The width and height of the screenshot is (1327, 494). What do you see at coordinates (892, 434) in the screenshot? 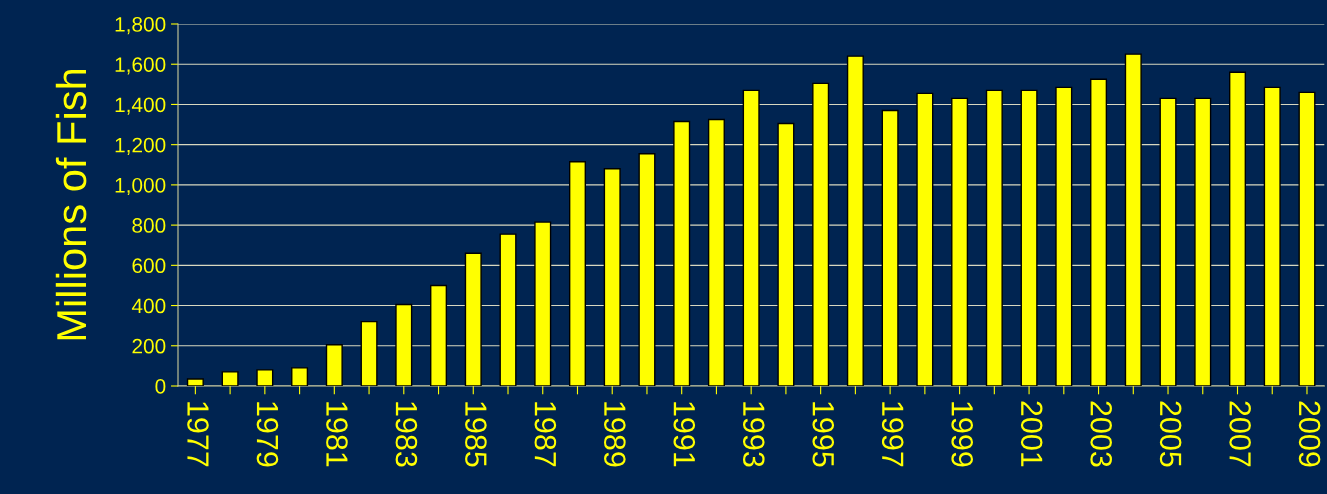
I see `x-tick-label: 1997` at bounding box center [892, 434].